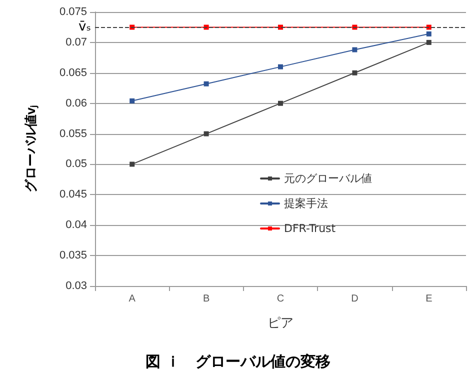 The image size is (476, 376). Describe the element at coordinates (76, 225) in the screenshot. I see `y-tick-label: 0.04` at that location.